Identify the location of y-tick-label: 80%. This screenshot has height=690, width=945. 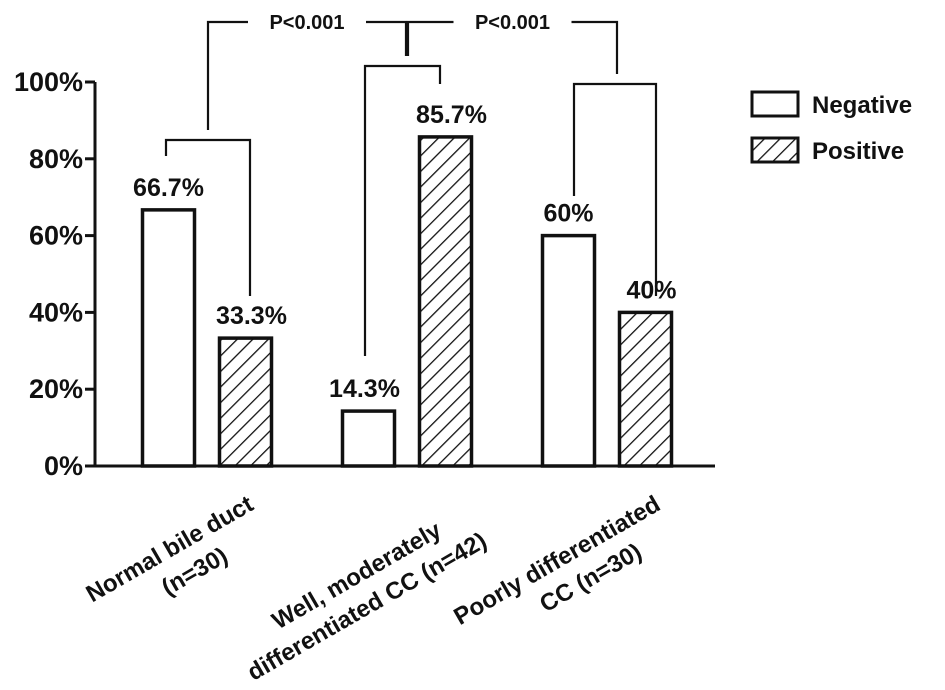
(56, 159).